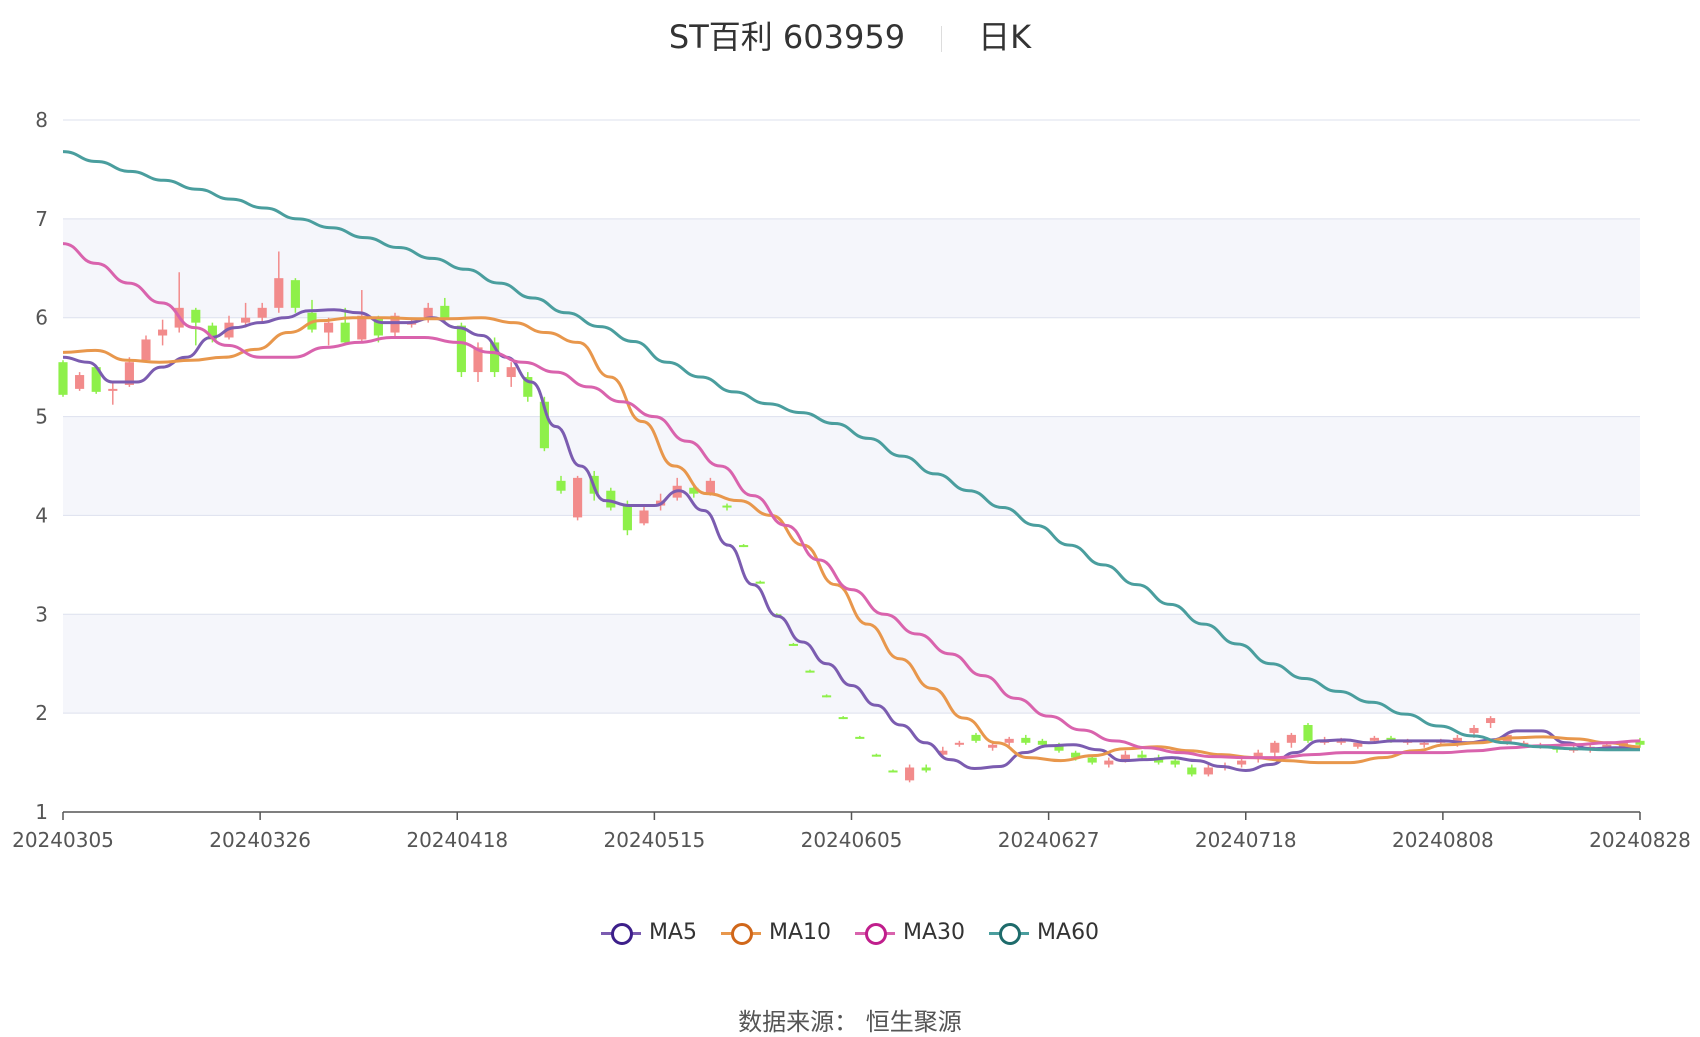 Image resolution: width=1700 pixels, height=1037 pixels. What do you see at coordinates (457, 840) in the screenshot?
I see `x-tick-label: 20240418` at bounding box center [457, 840].